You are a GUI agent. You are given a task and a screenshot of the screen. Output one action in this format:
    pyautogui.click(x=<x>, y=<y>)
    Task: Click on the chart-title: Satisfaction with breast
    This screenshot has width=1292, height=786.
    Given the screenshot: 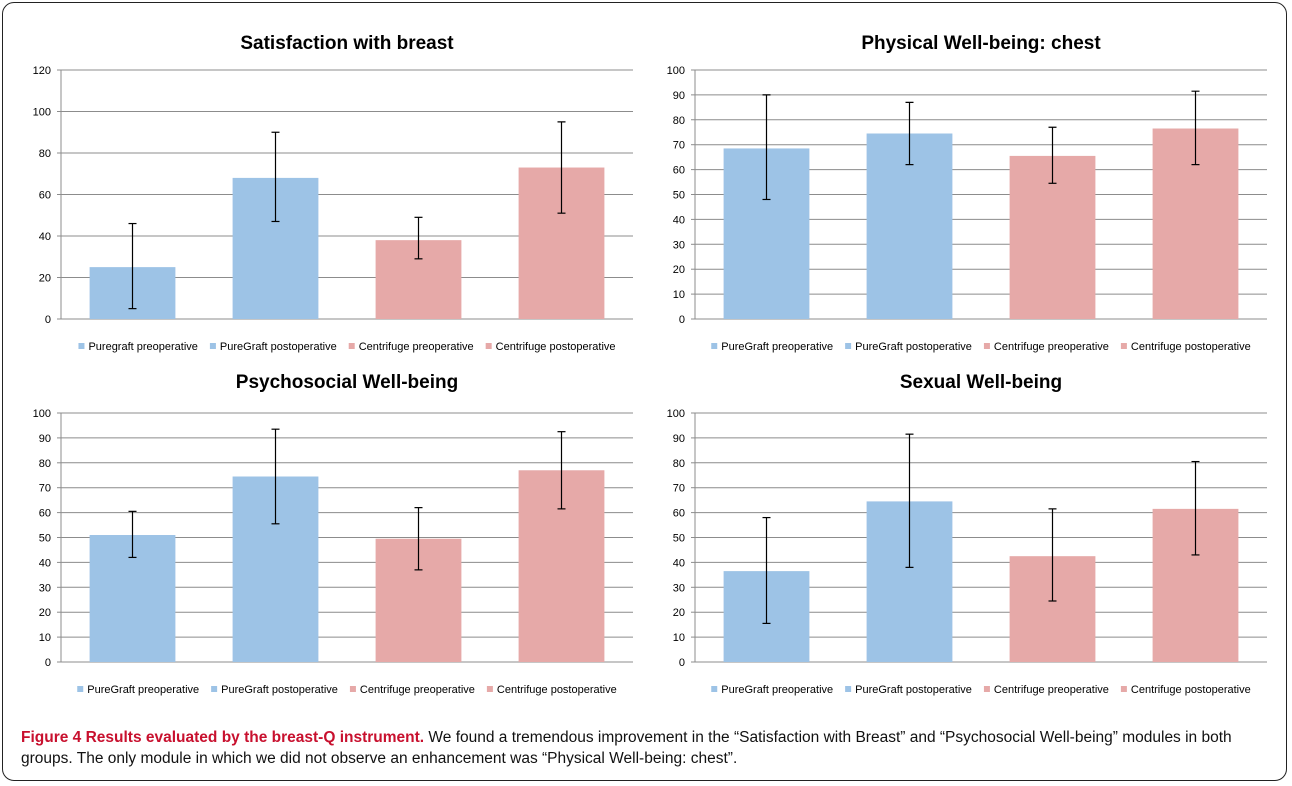 What is the action you would take?
    pyautogui.click(x=347, y=43)
    